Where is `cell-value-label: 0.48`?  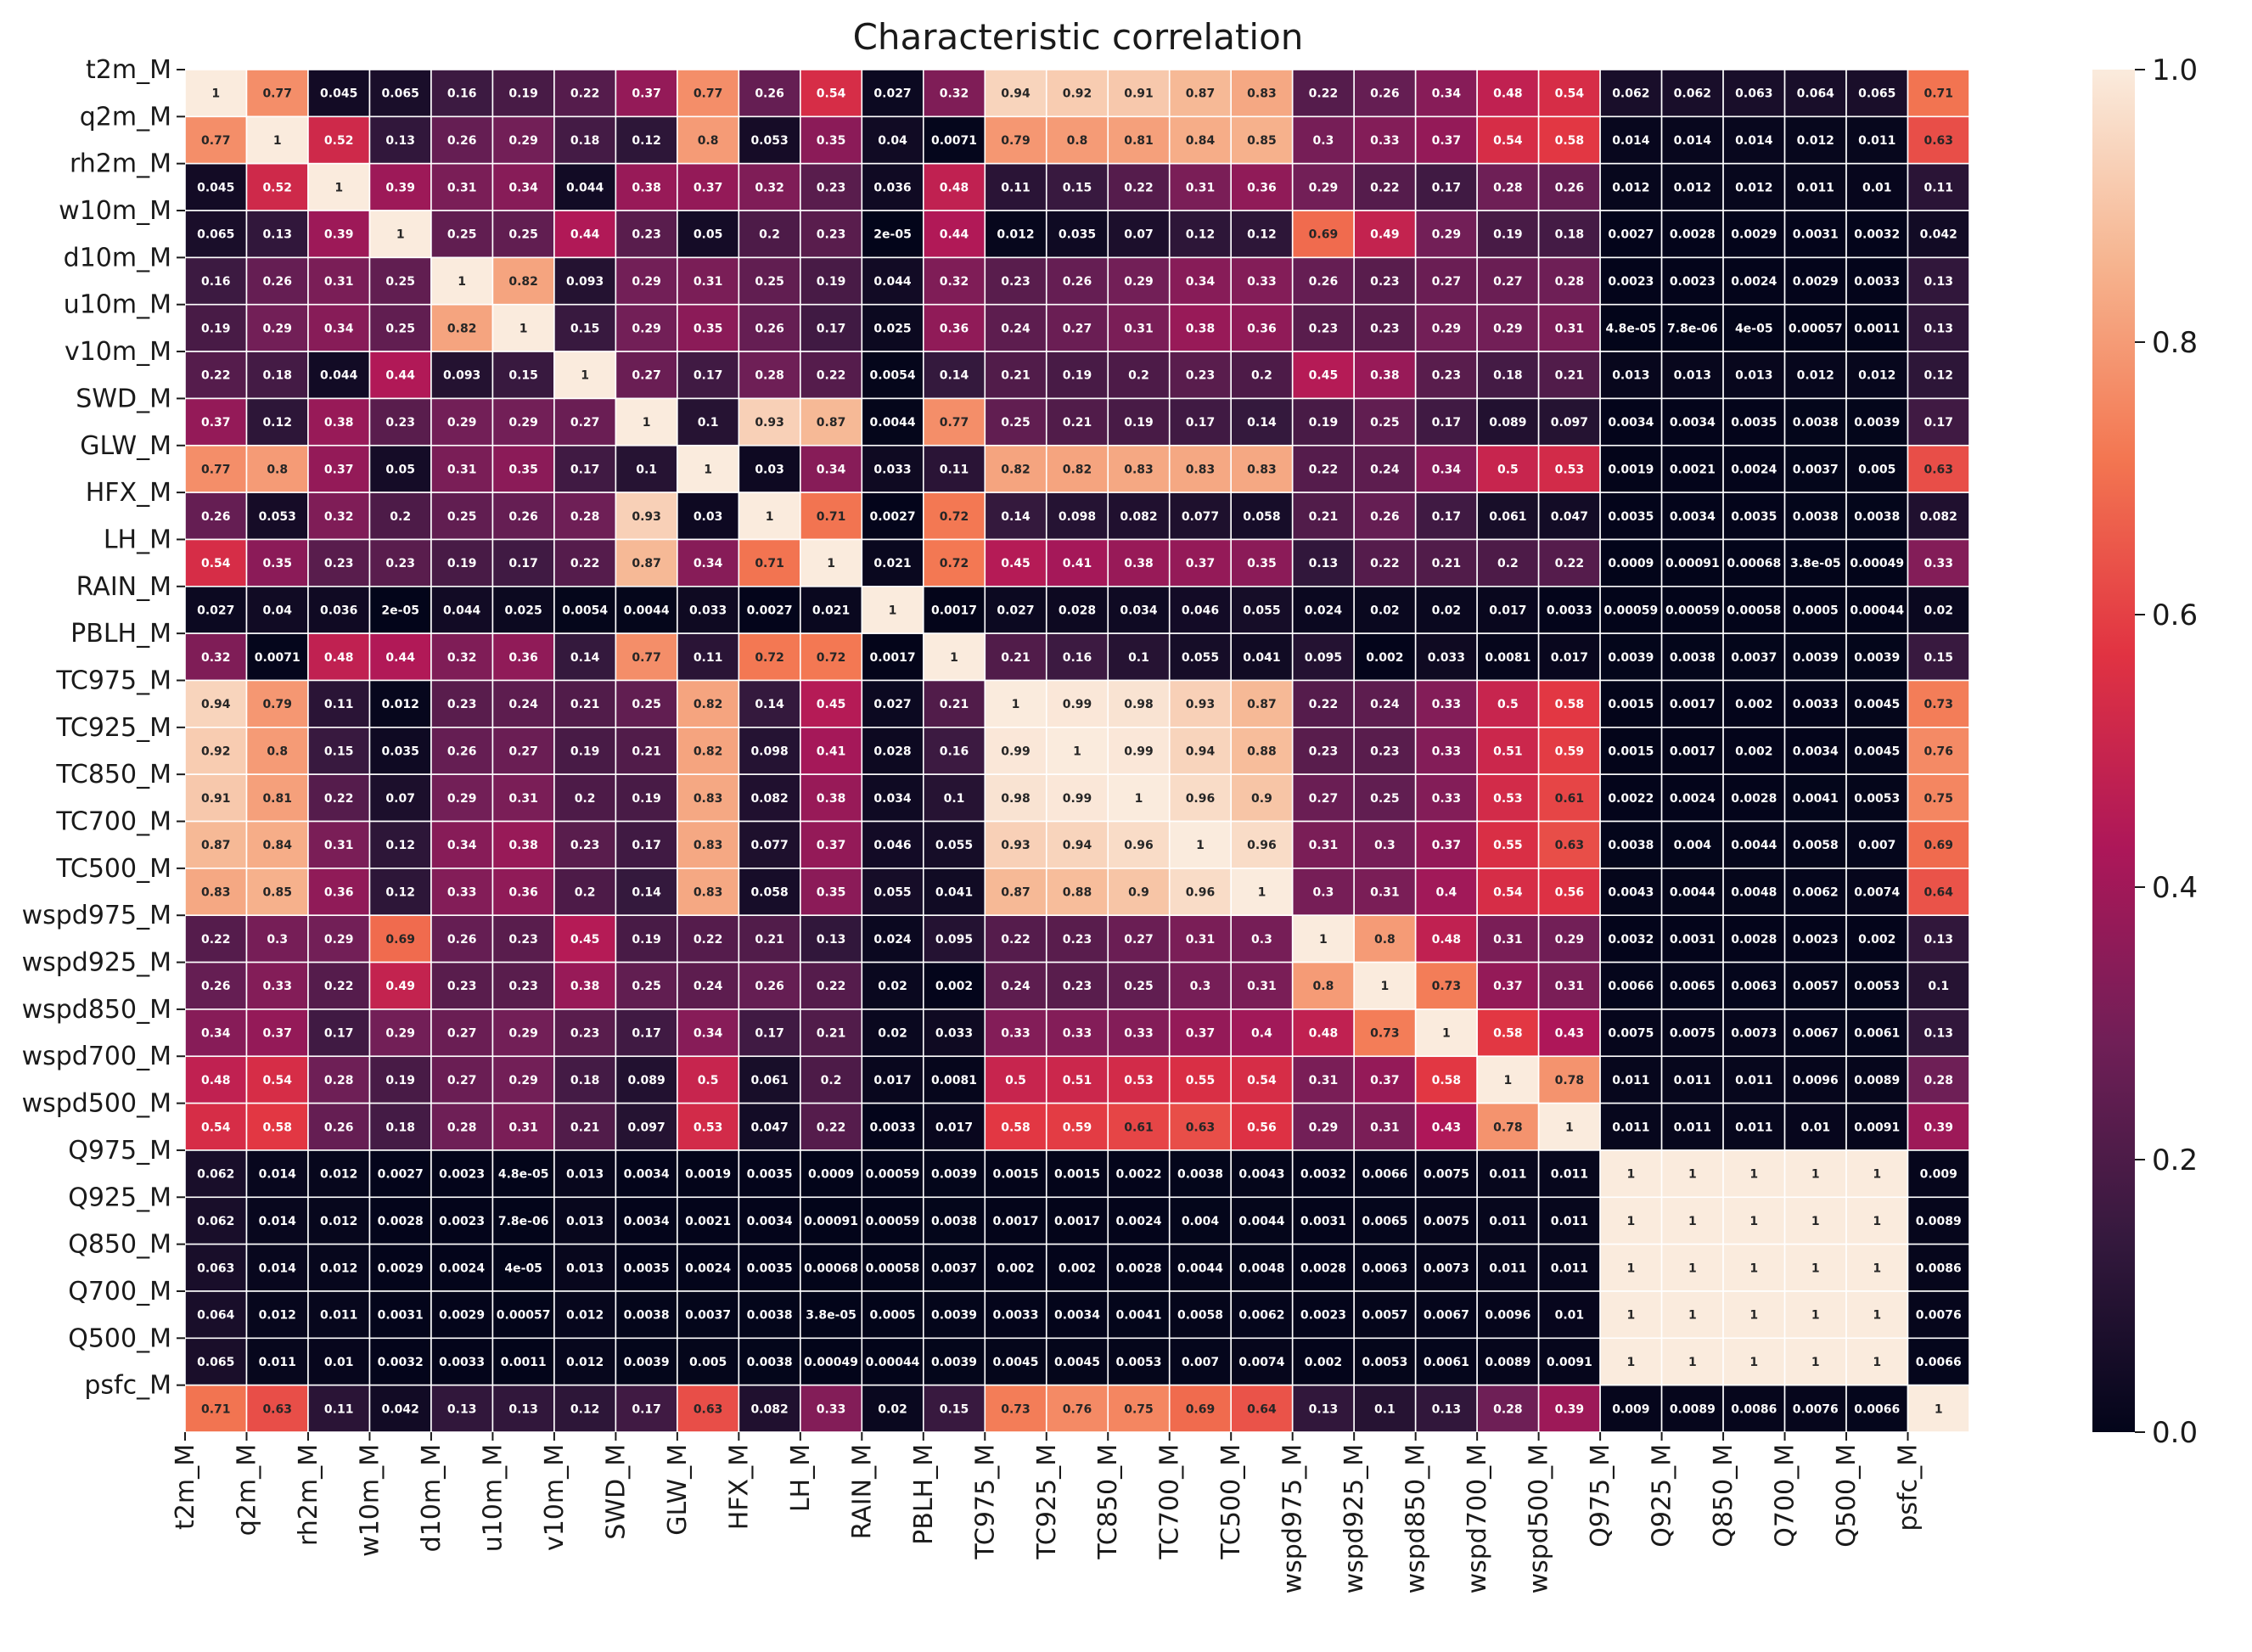 cell-value-label: 0.48 is located at coordinates (954, 187).